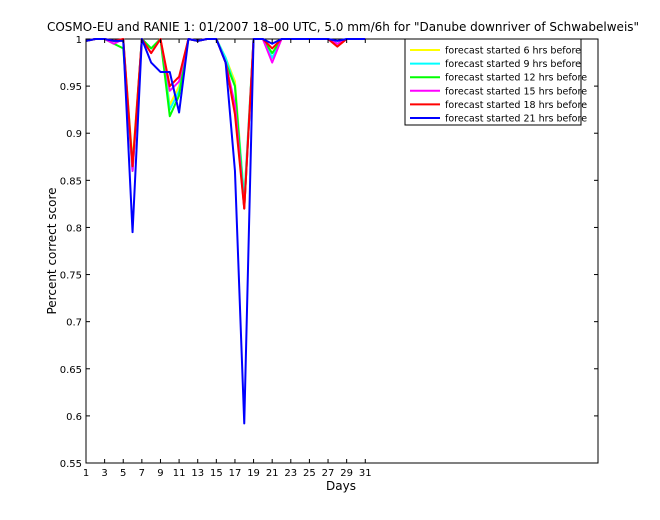 Image resolution: width=660 pixels, height=520 pixels. I want to click on legend-label-5: forecast started 18 hrs before, so click(516, 105).